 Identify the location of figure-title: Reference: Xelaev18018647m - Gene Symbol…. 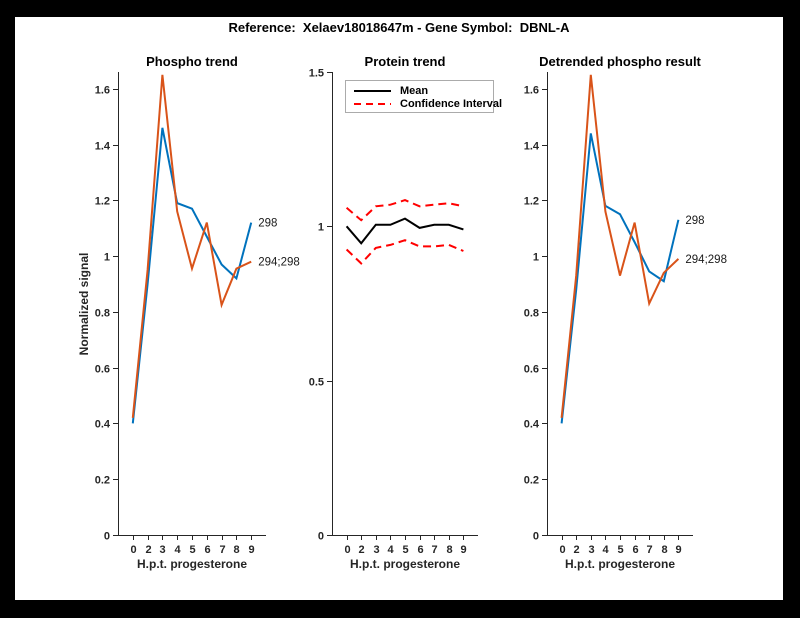
(399, 27).